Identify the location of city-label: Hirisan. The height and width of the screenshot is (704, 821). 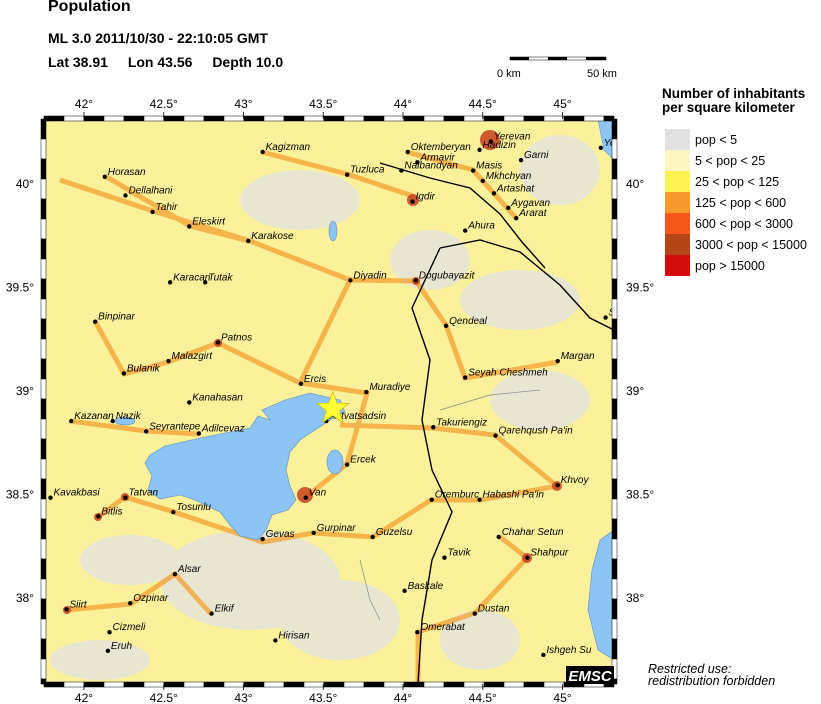
(294, 635).